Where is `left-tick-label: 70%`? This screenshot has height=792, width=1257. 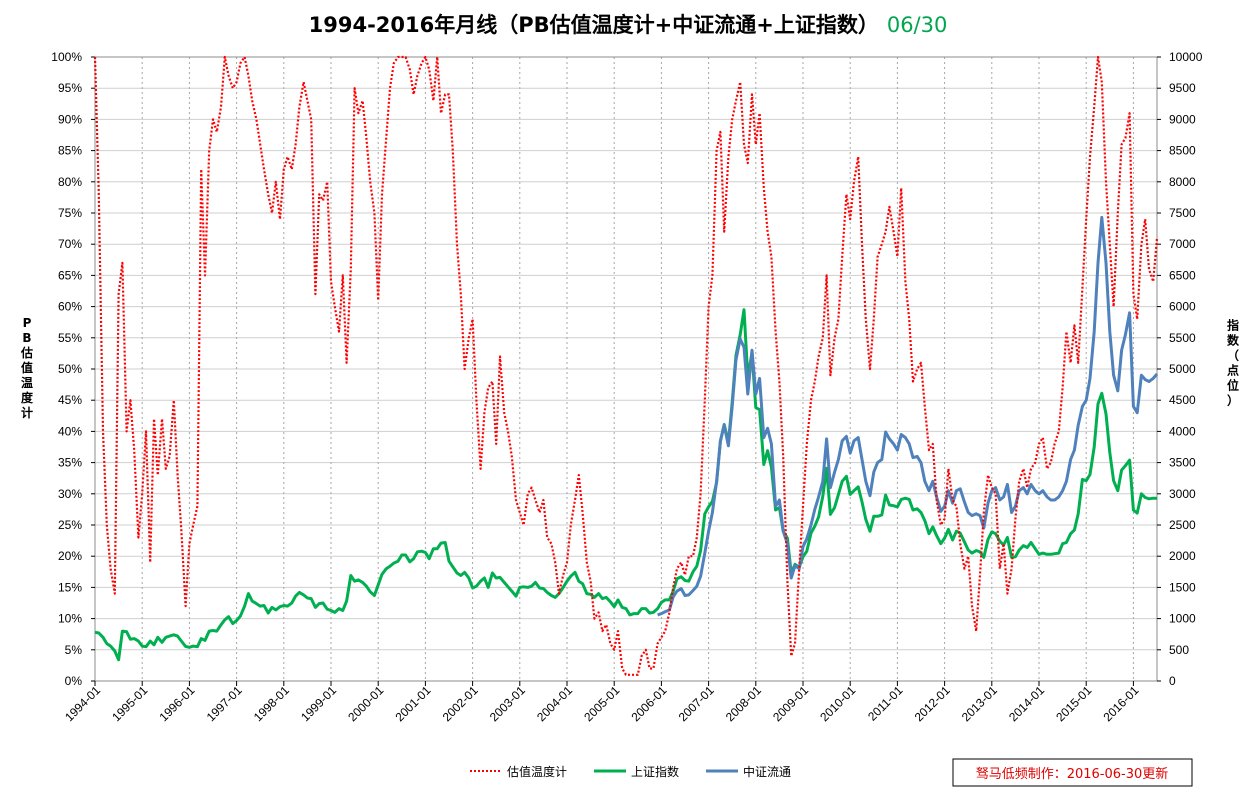
left-tick-label: 70% is located at coordinates (70, 244).